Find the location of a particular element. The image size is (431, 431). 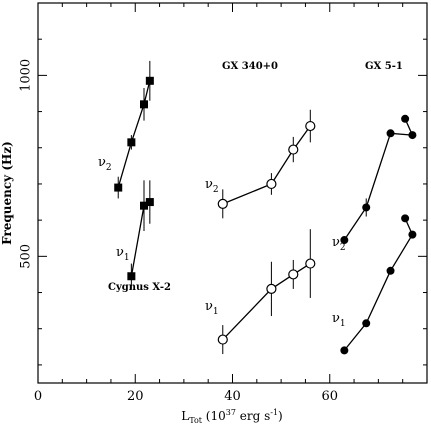

series-label-cyg-nu1: ν1 is located at coordinates (123, 254).